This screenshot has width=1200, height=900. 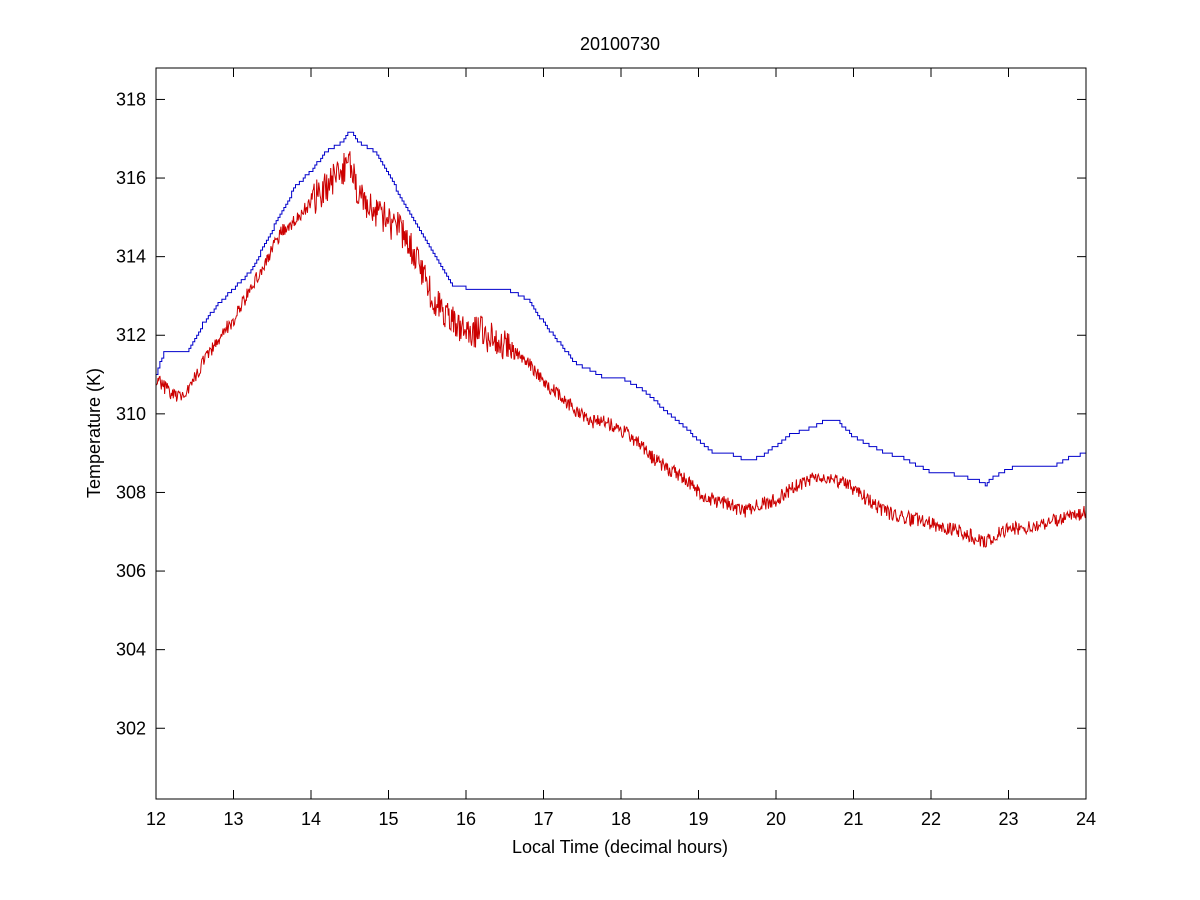 I want to click on x-tick-label: 23, so click(x=1008, y=819).